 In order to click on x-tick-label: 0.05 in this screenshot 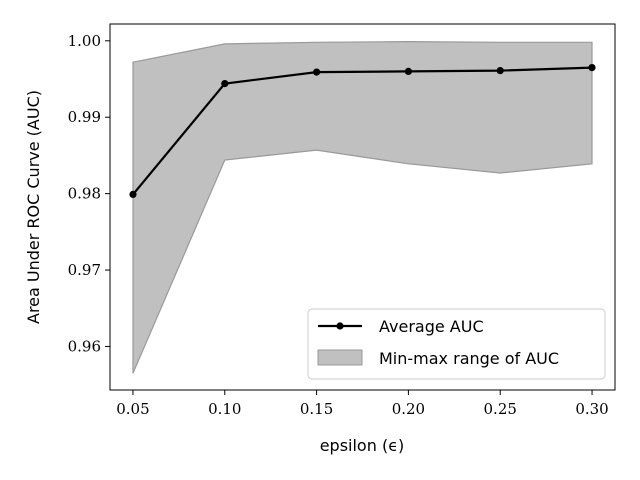, I will do `click(132, 409)`.